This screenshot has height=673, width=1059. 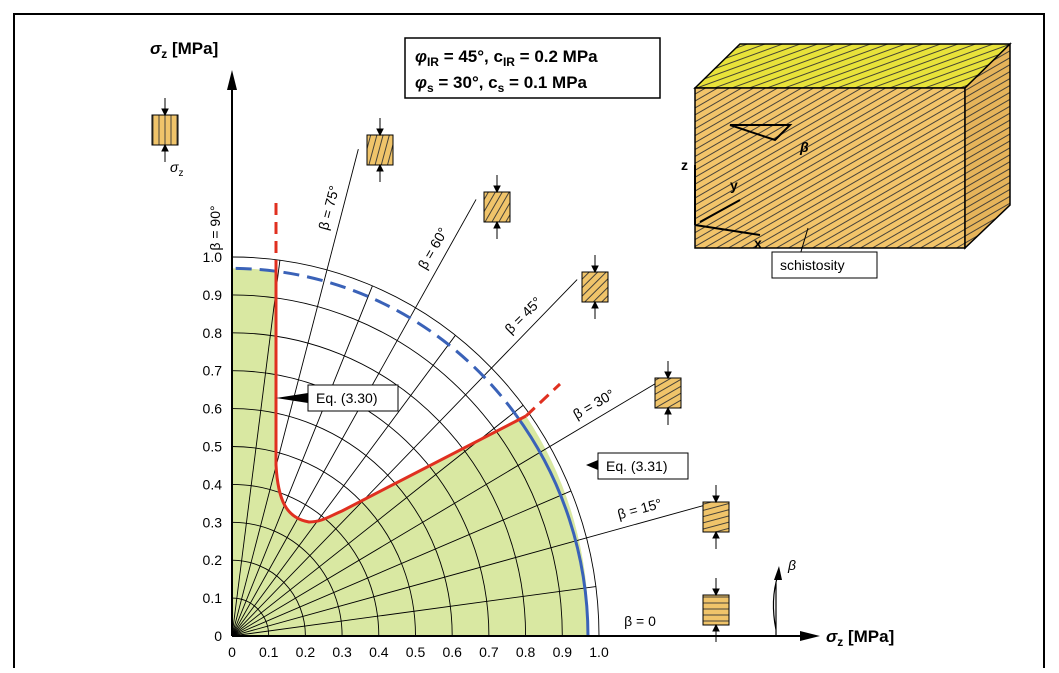 What do you see at coordinates (213, 333) in the screenshot?
I see `y-tick-label: 0.8` at bounding box center [213, 333].